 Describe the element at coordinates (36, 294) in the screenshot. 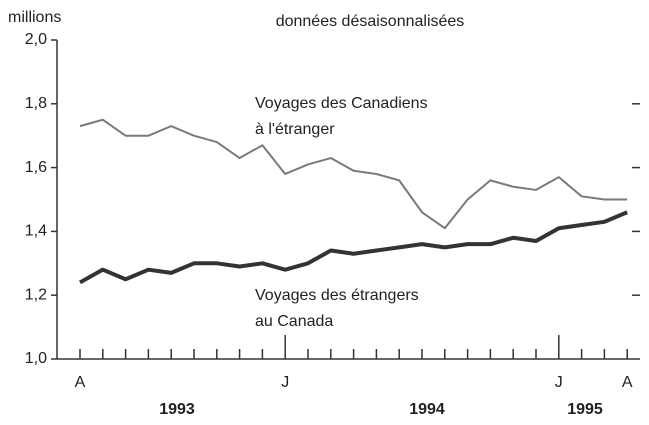

I see `y-tick-label: 1,2` at that location.